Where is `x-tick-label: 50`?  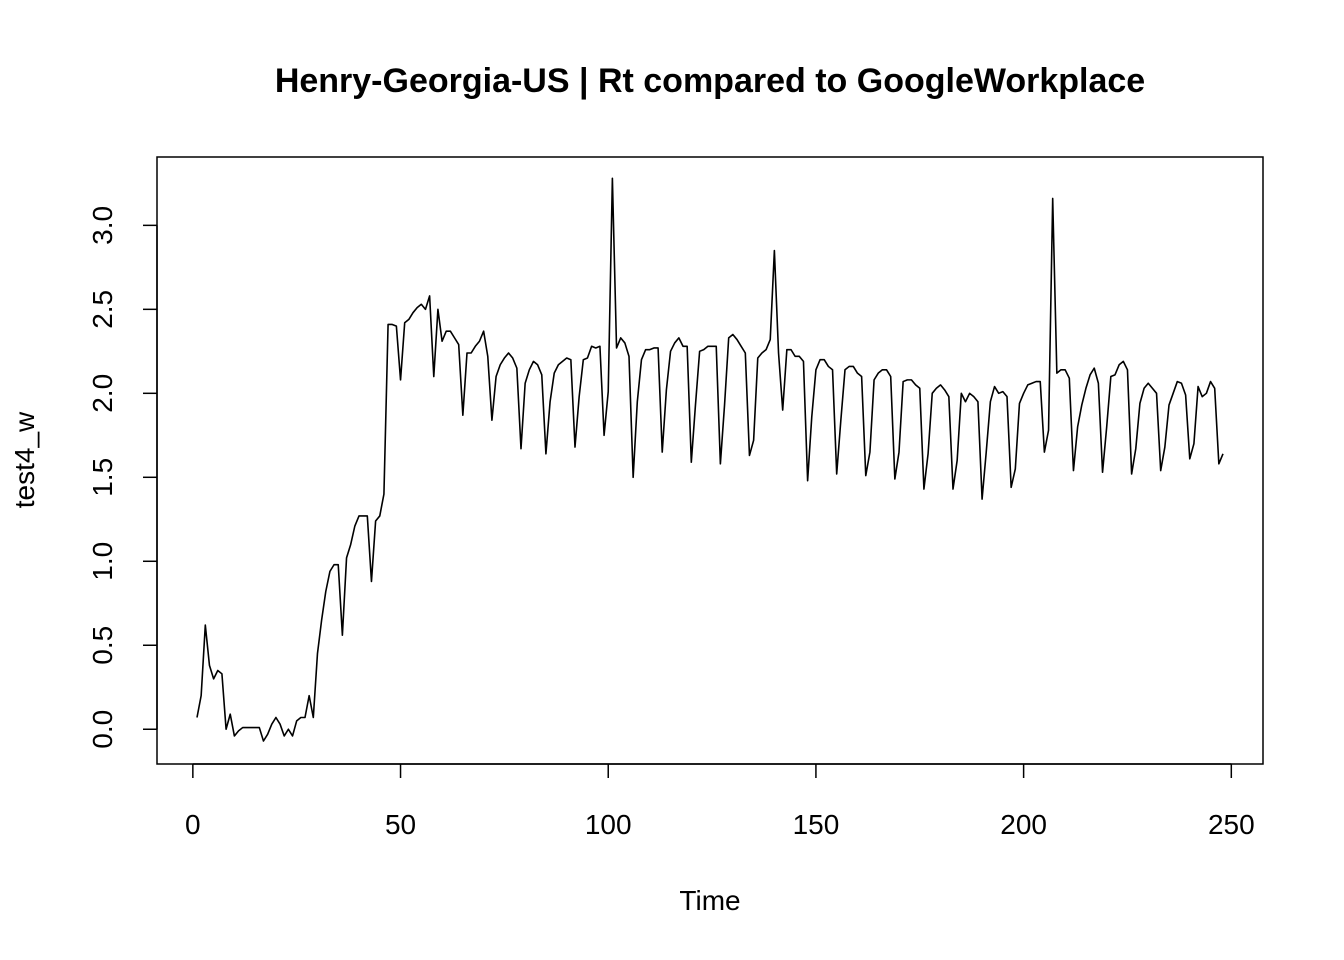
x-tick-label: 50 is located at coordinates (400, 824).